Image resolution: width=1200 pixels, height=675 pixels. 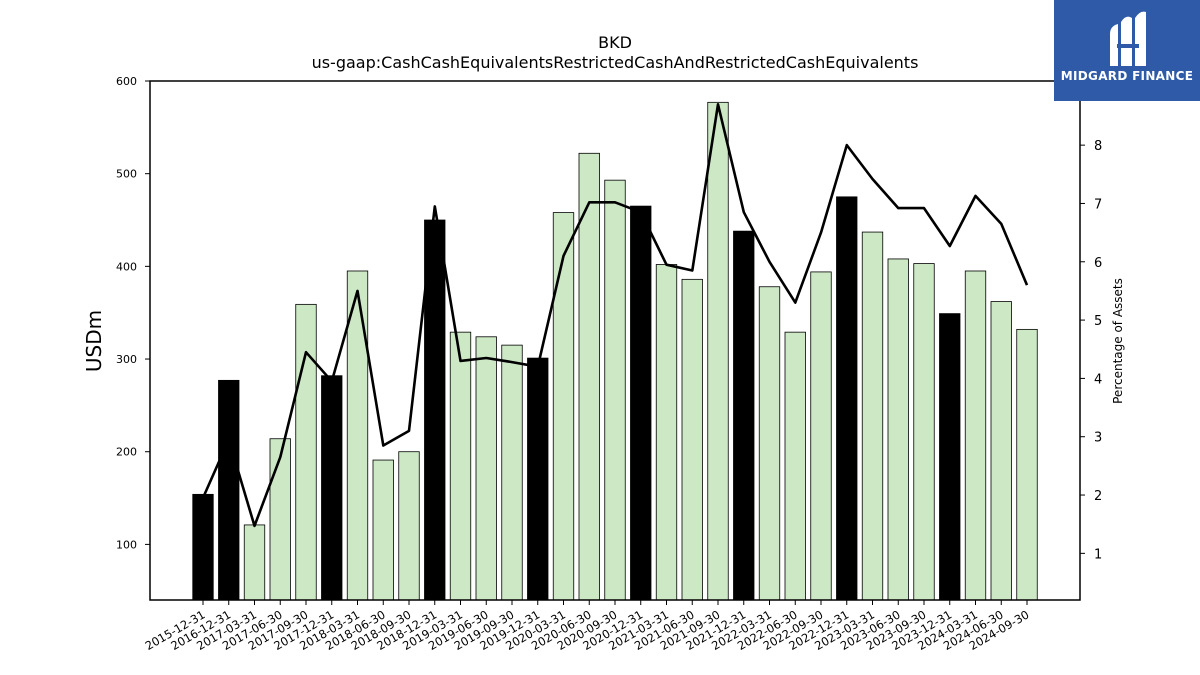 I want to click on y2-tick-label: 5, so click(x=1098, y=321).